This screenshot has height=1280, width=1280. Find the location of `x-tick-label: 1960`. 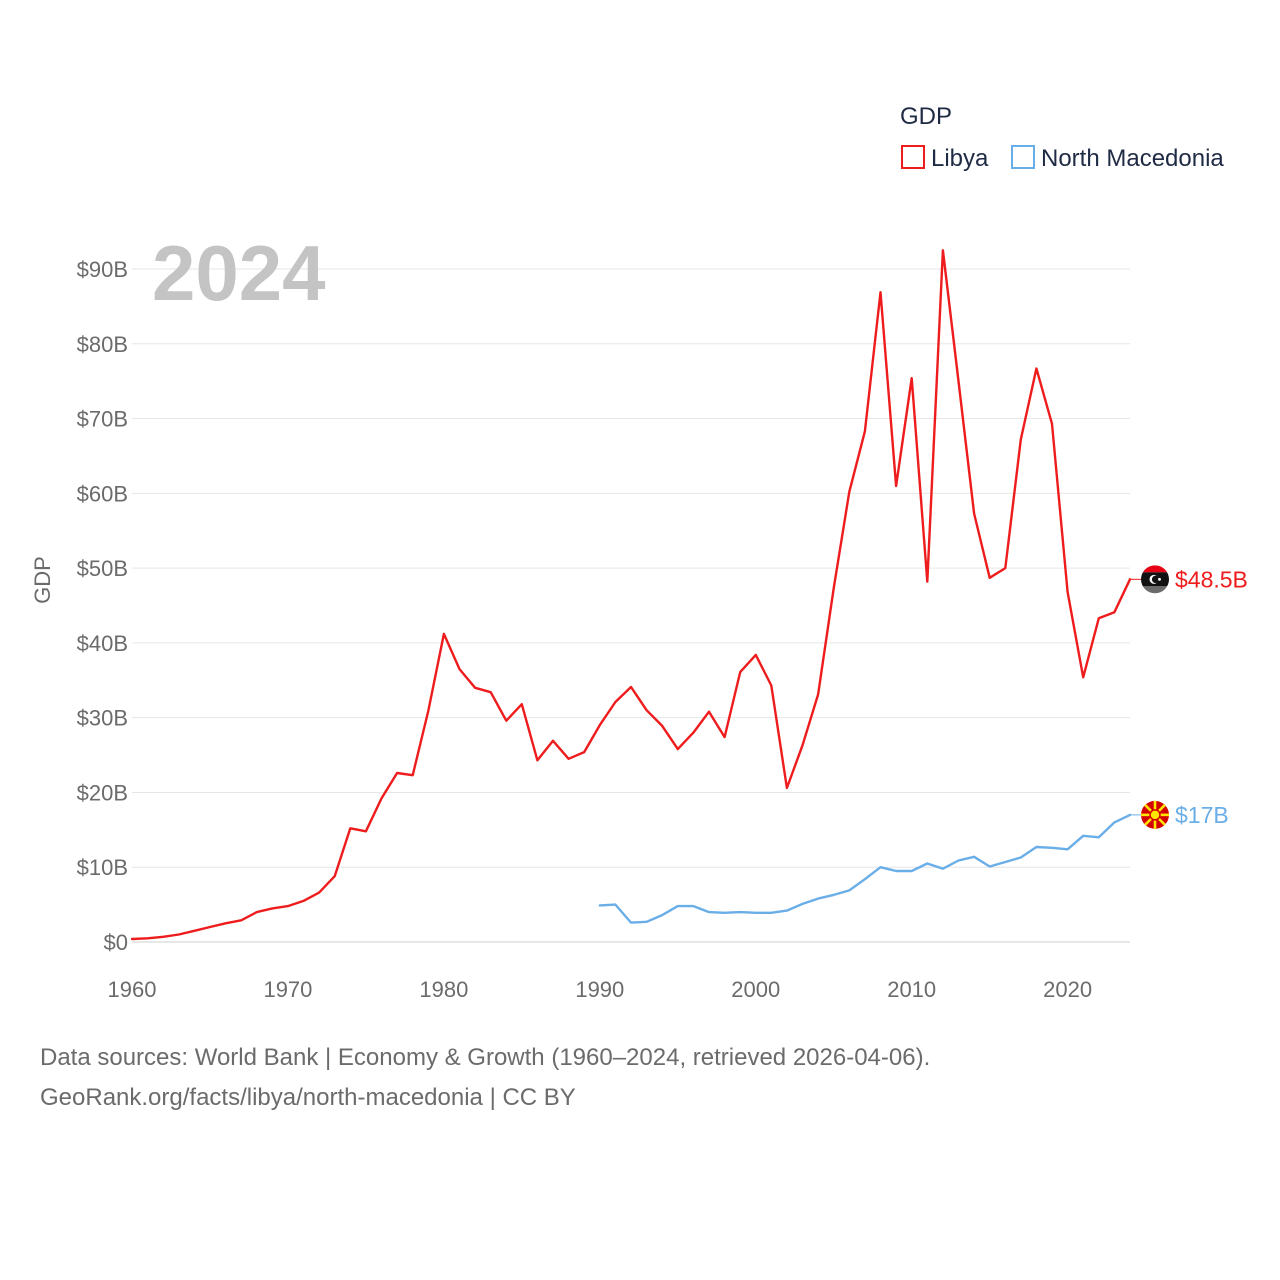

x-tick-label: 1960 is located at coordinates (132, 989).